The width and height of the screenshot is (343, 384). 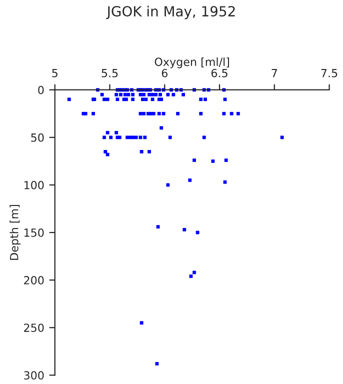 What do you see at coordinates (55, 73) in the screenshot?
I see `x-tick-label: 5` at bounding box center [55, 73].